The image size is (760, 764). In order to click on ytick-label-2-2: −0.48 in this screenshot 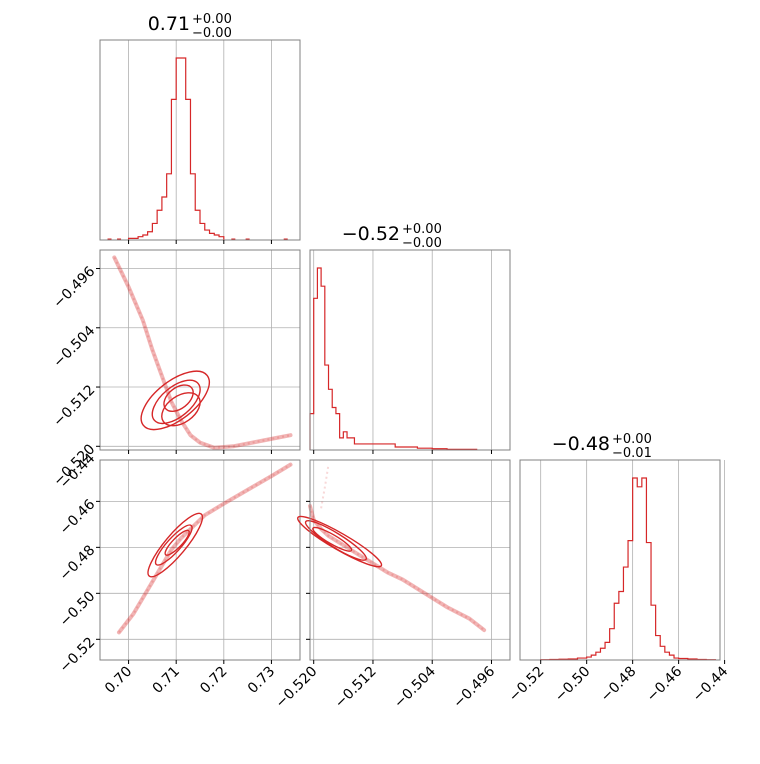, I will do `click(78, 563)`.